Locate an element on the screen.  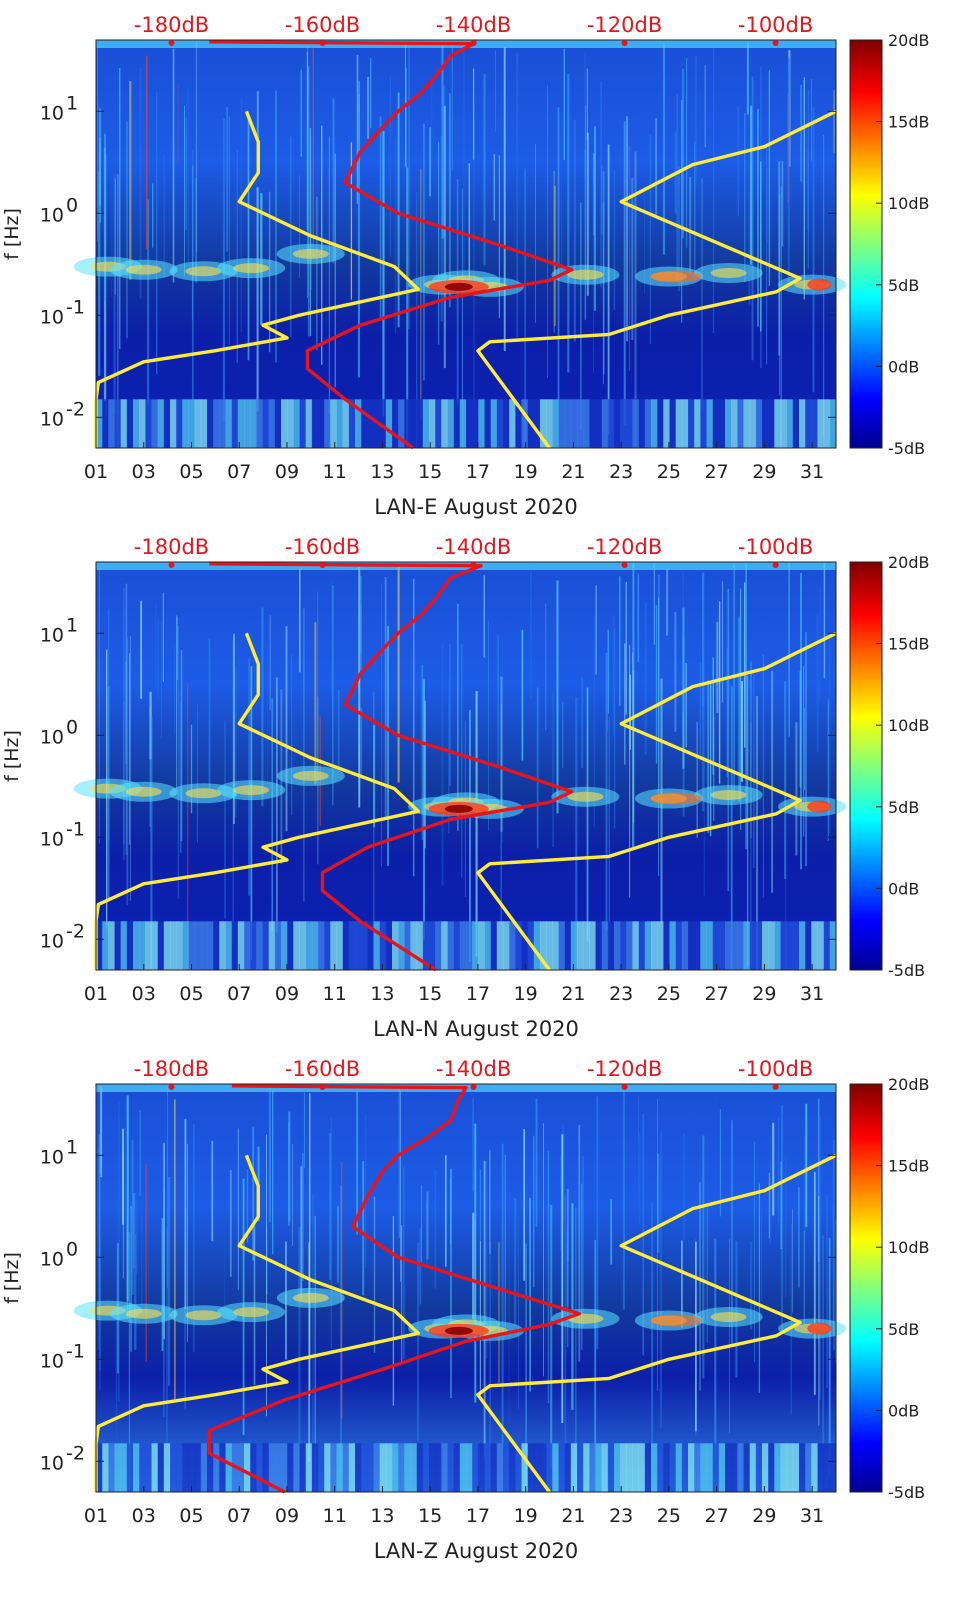
x-tick-label: 23 is located at coordinates (621, 994).